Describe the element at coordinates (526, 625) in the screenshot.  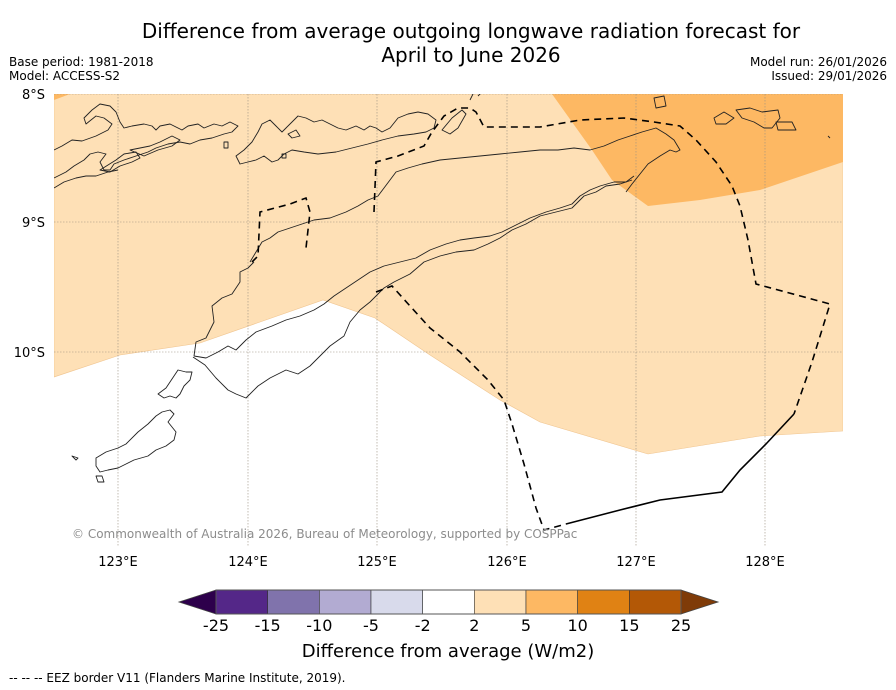
I see `colorbar-tick-label: 5` at that location.